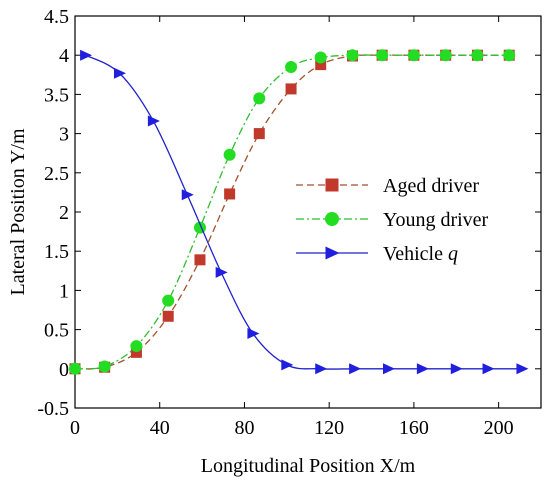  I want to click on legend: Aged driver Young driver Vehicle q, so click(392, 220).